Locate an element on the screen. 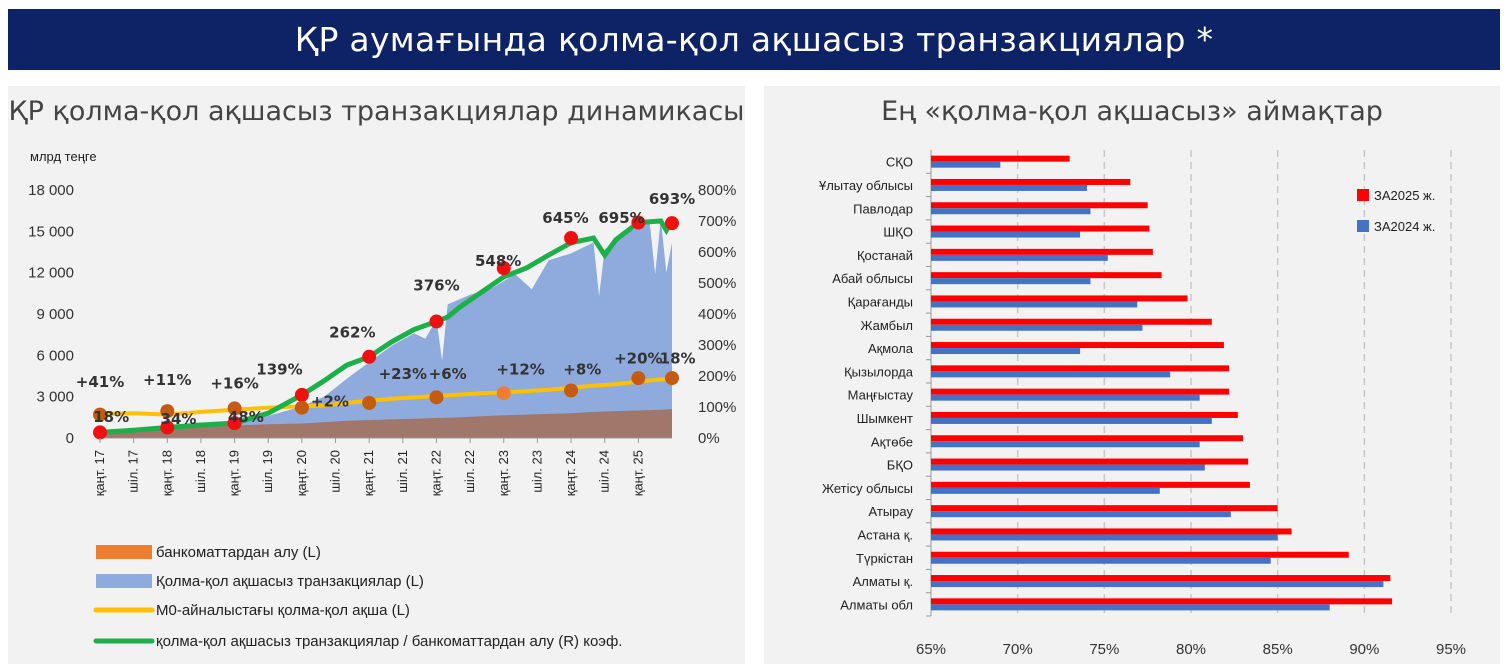 This screenshot has width=1509, height=672. y2-tick-label: 700% is located at coordinates (717, 221).